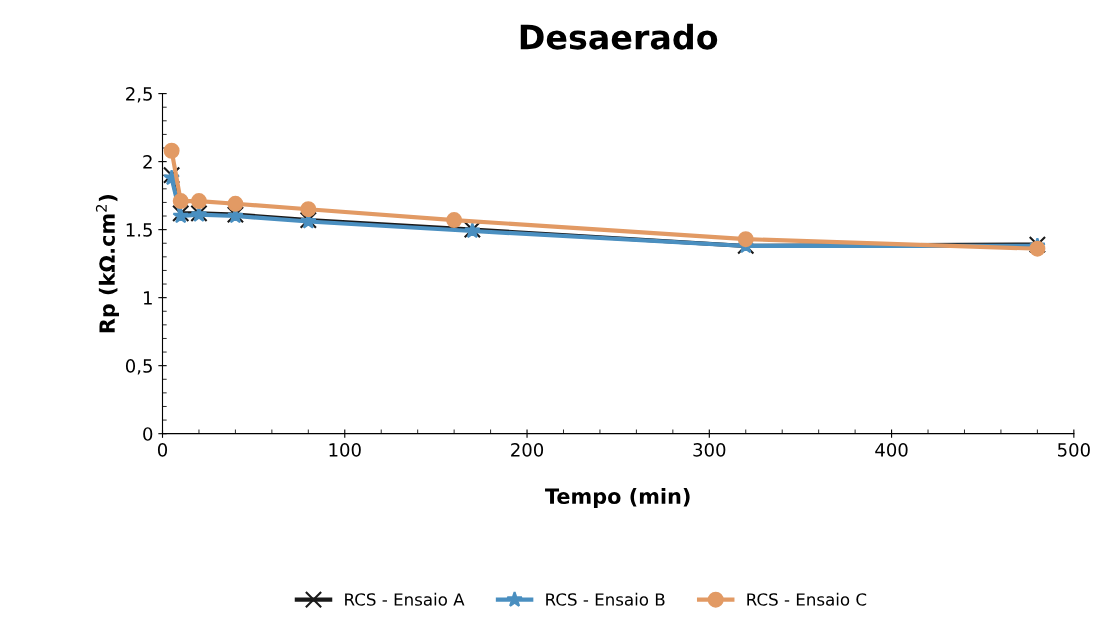 The width and height of the screenshot is (1098, 624). What do you see at coordinates (138, 367) in the screenshot?
I see `y-tick-label: 0,5` at bounding box center [138, 367].